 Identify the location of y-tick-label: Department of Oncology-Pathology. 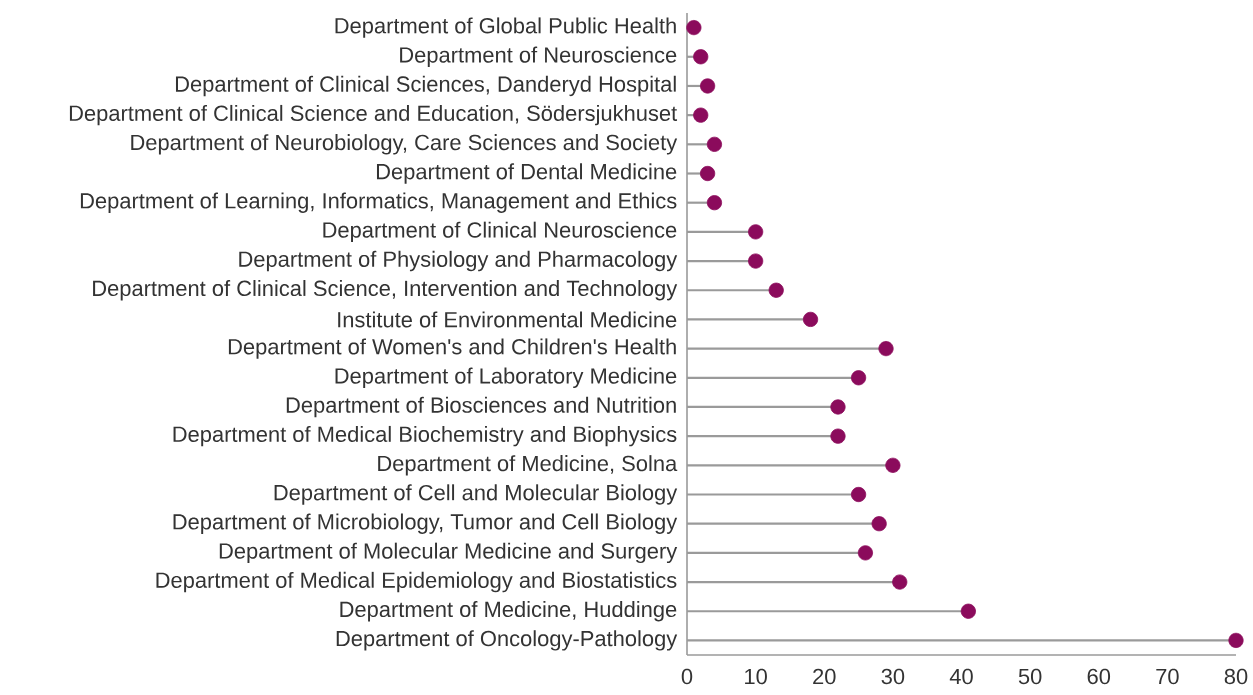
(507, 640).